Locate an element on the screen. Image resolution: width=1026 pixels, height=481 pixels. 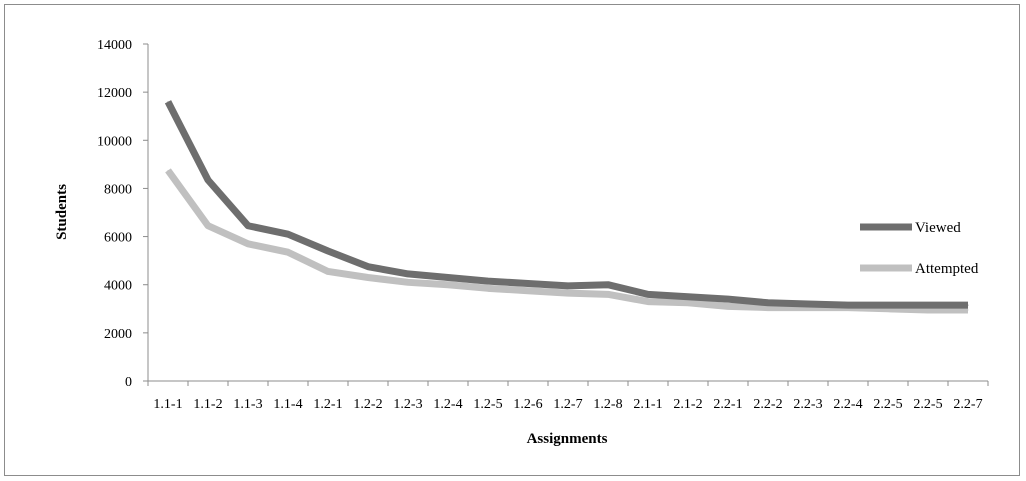
x-tick-label: 2.2-4 is located at coordinates (847, 404).